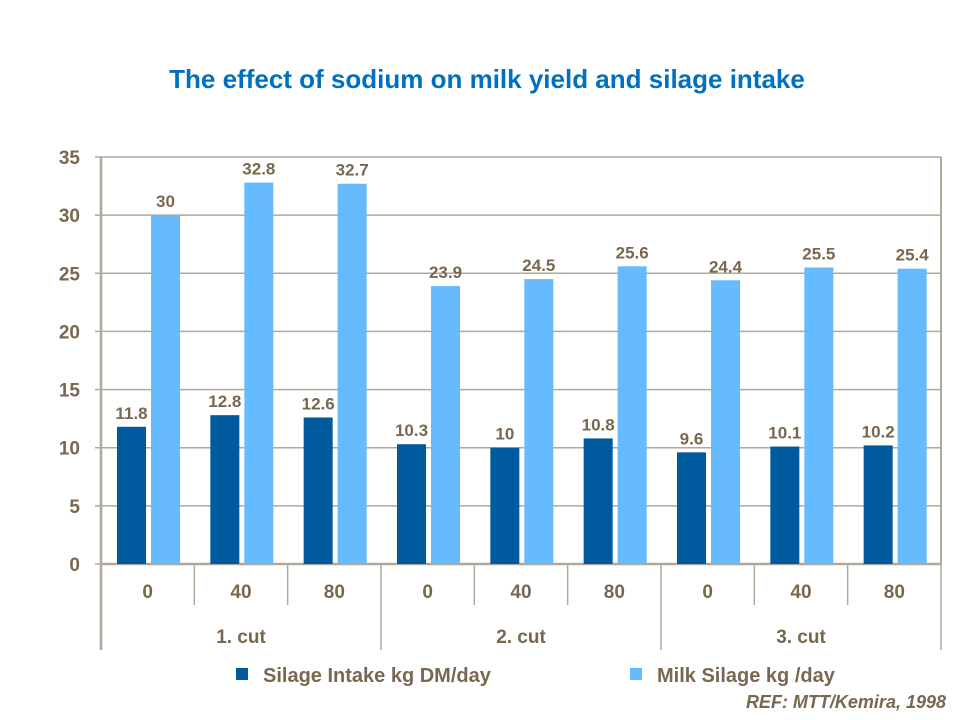 This screenshot has height=720, width=960. Describe the element at coordinates (165, 201) in the screenshot. I see `data-label: 30` at that location.